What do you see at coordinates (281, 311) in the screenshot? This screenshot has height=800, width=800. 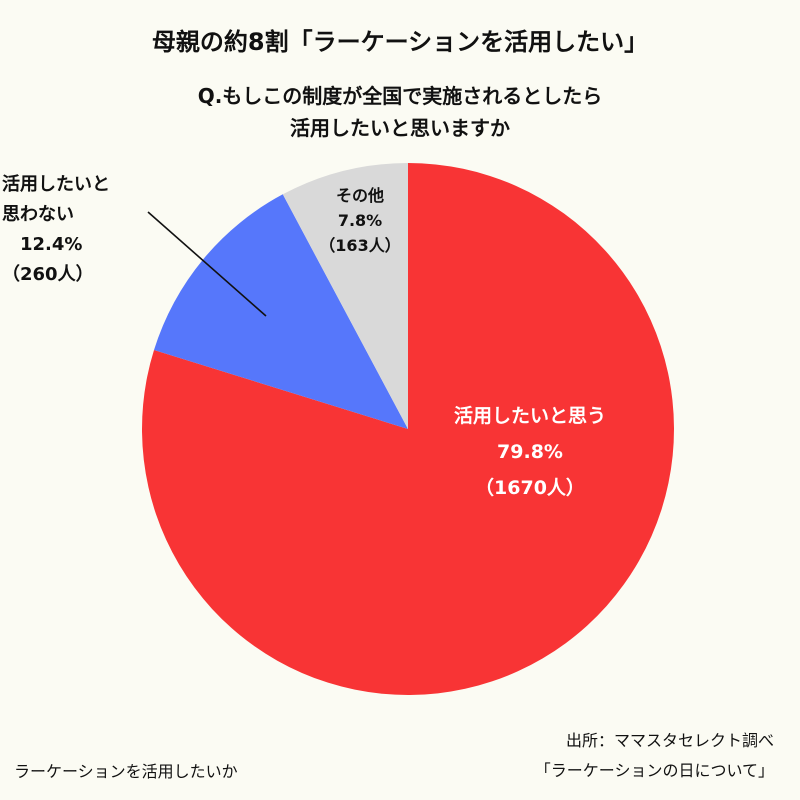 I see `pie-slice-no` at bounding box center [281, 311].